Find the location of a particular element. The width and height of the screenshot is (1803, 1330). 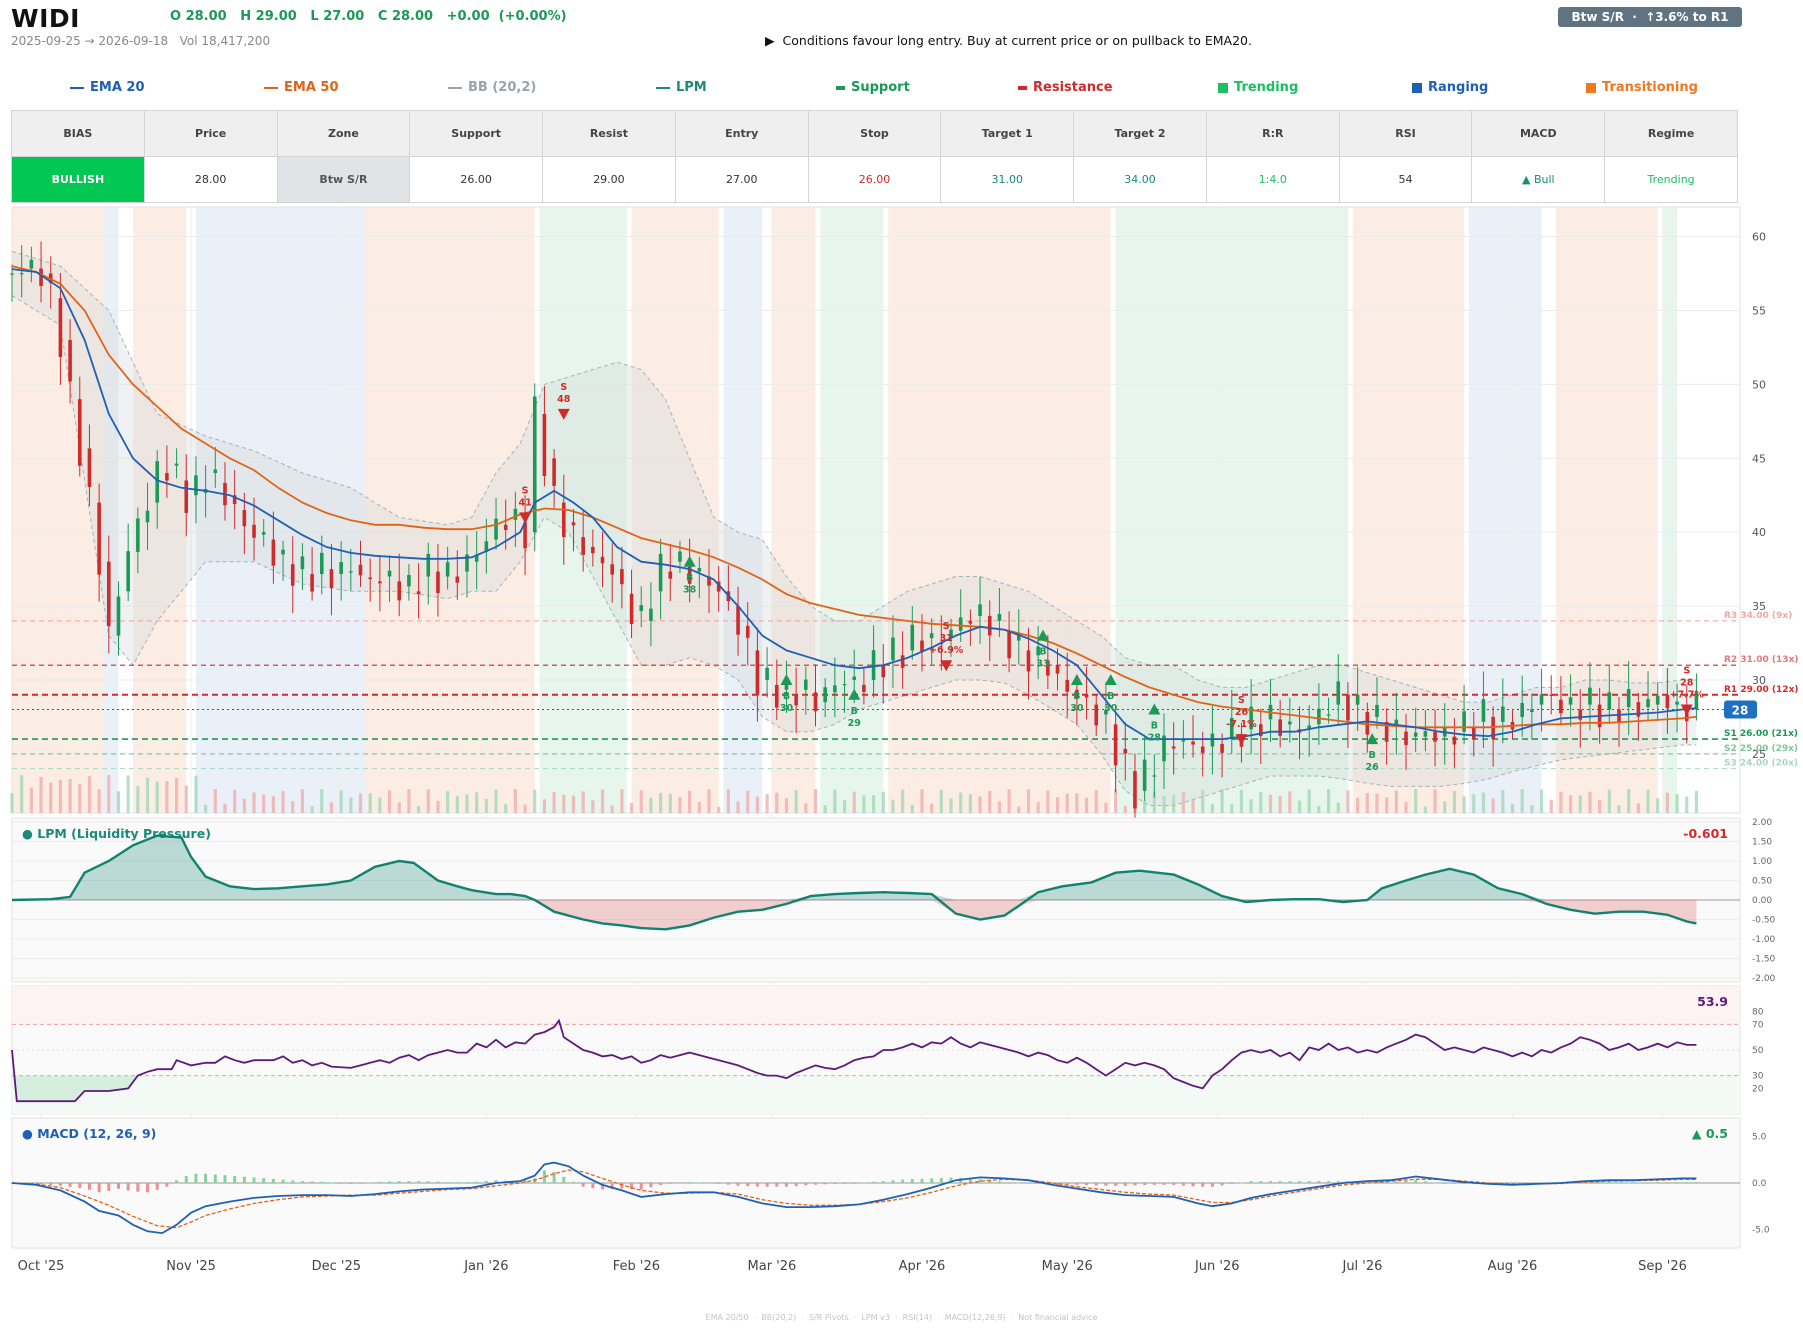

value-price: 28.00 is located at coordinates (210, 179).